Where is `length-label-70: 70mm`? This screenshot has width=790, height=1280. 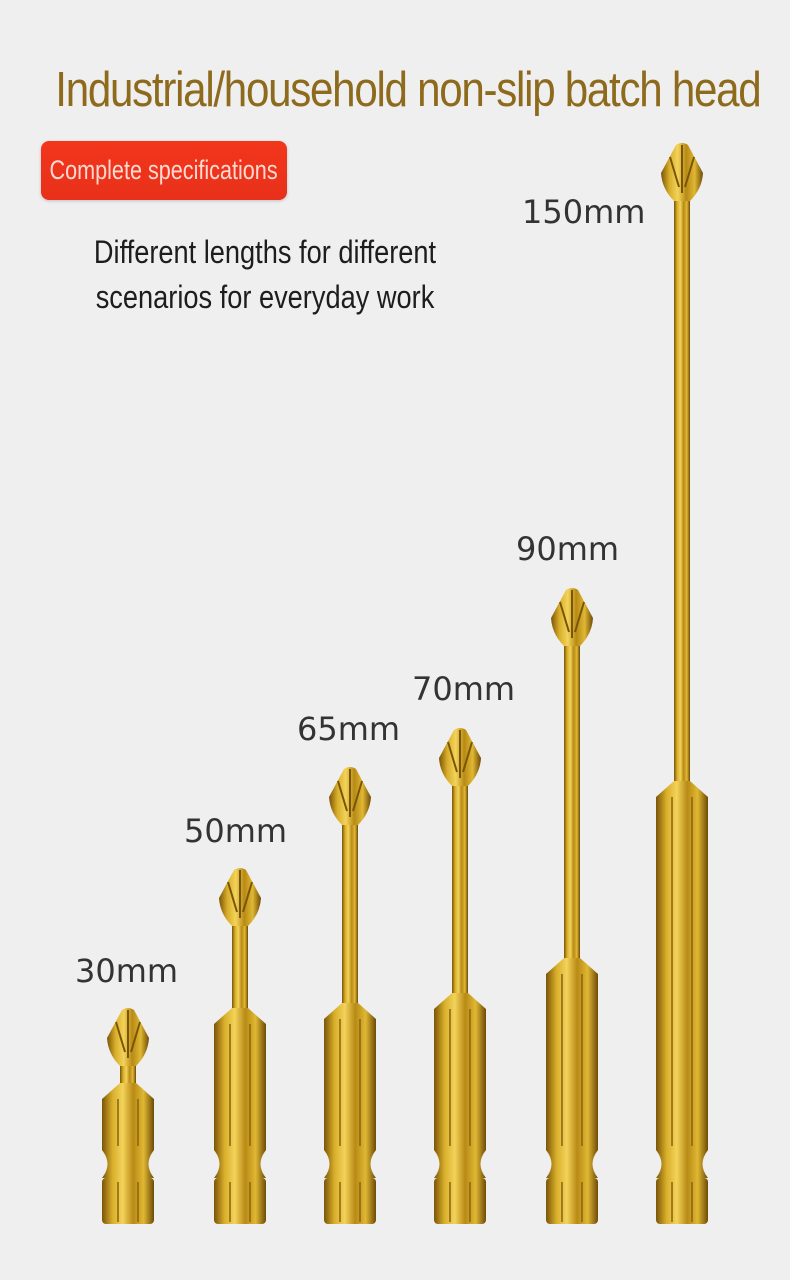 length-label-70: 70mm is located at coordinates (464, 689).